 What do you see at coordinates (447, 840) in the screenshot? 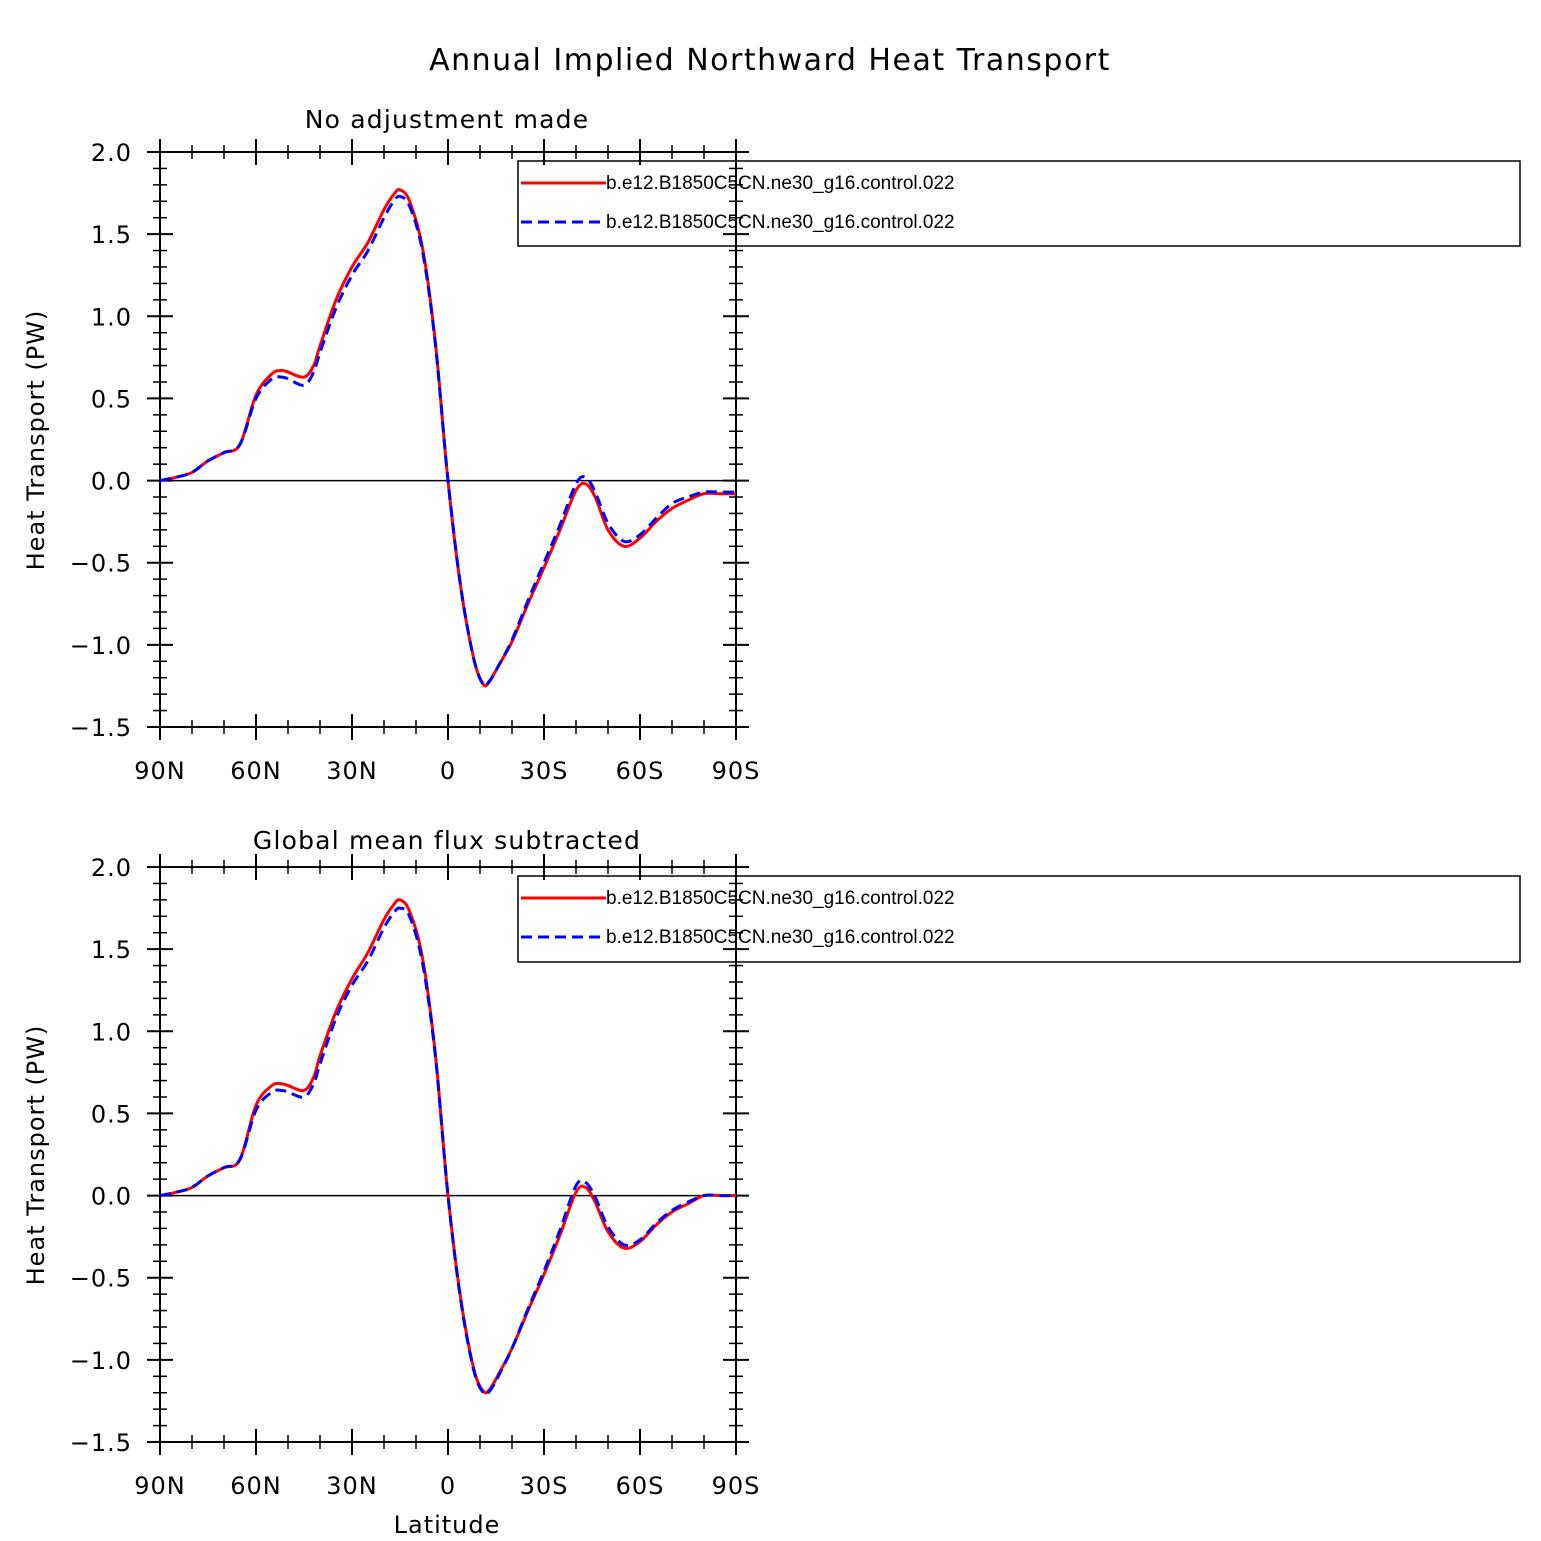
I see `panel-title: Global mean flux subtracted` at bounding box center [447, 840].